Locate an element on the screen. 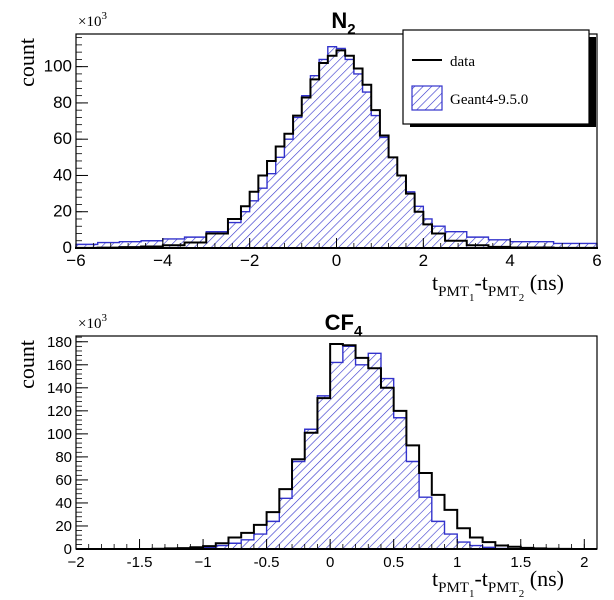 The height and width of the screenshot is (600, 614). x-tick-label: 1.5 is located at coordinates (520, 562).